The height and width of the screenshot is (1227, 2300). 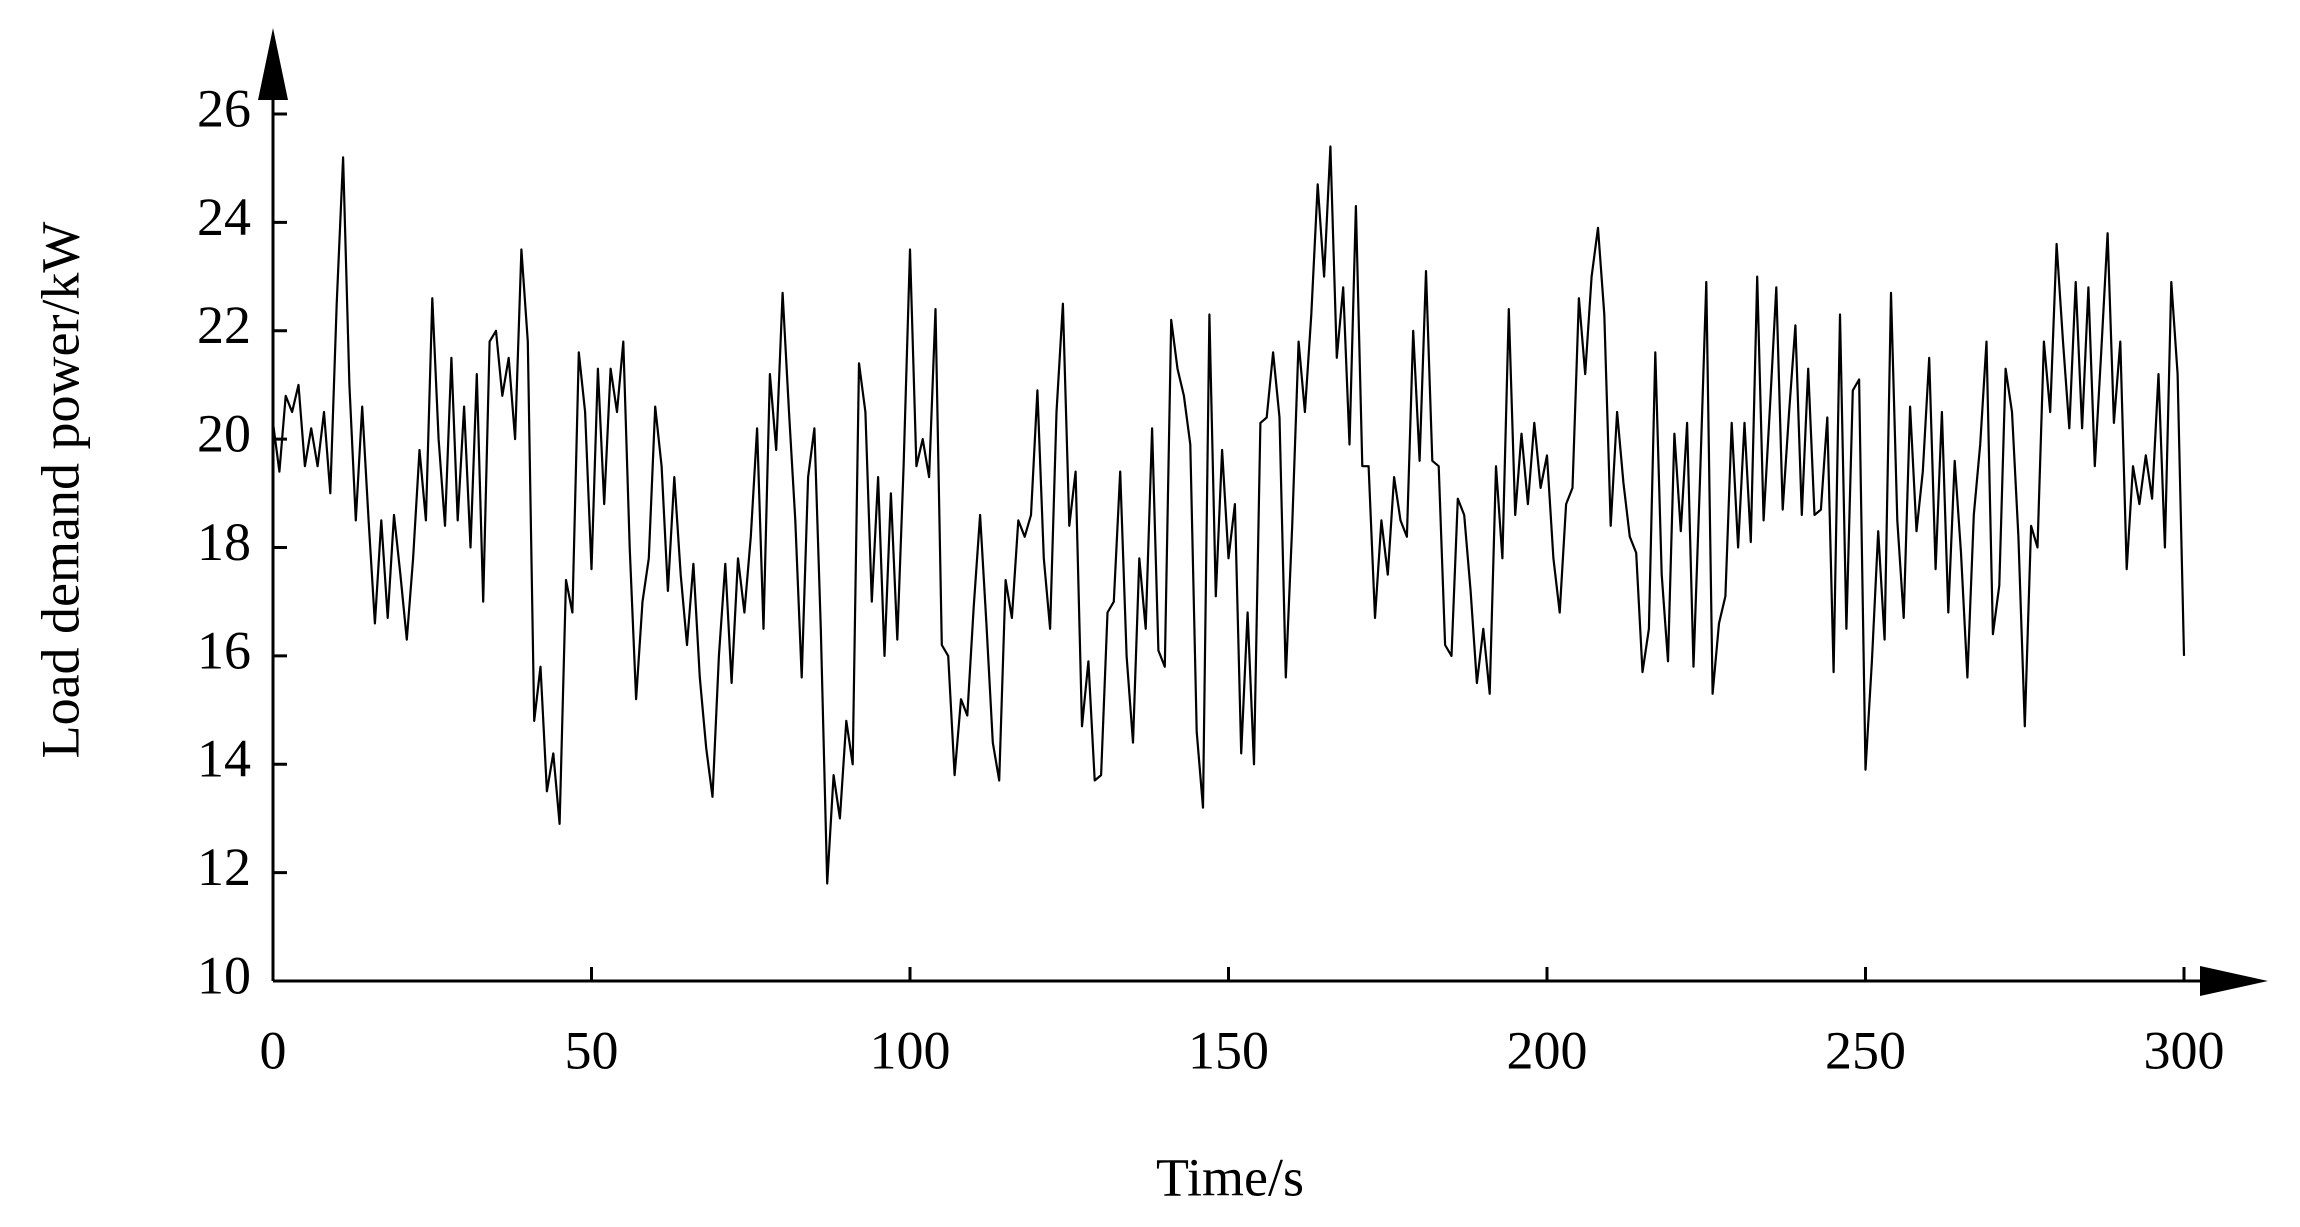 I want to click on y-tick-label: 10, so click(x=224, y=975).